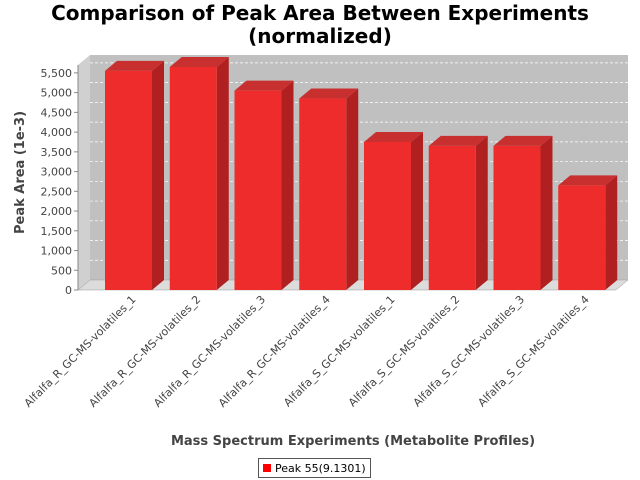  What do you see at coordinates (61, 270) in the screenshot?
I see `y-tick-label: 500` at bounding box center [61, 270].